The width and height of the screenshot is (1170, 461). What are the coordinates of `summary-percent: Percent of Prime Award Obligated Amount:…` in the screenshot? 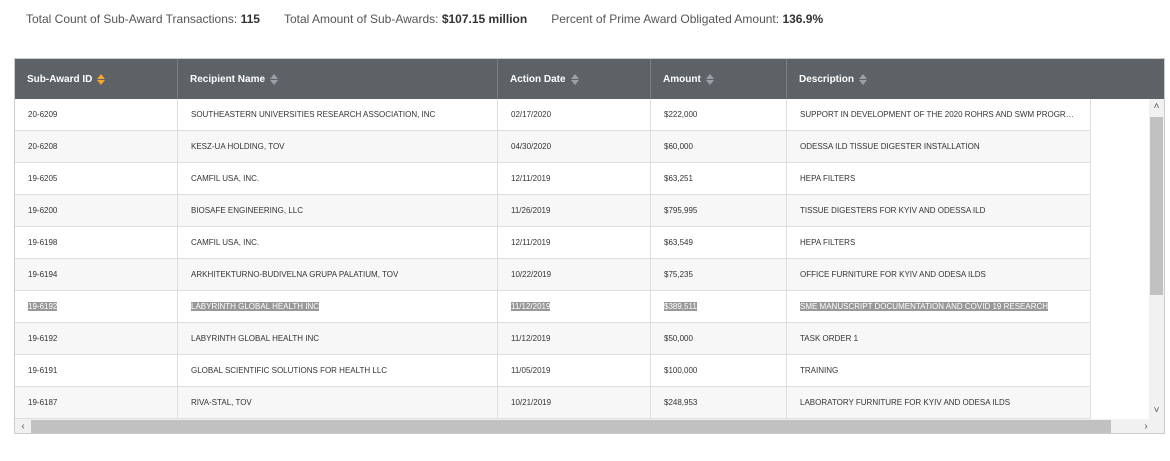 It's located at (687, 20).